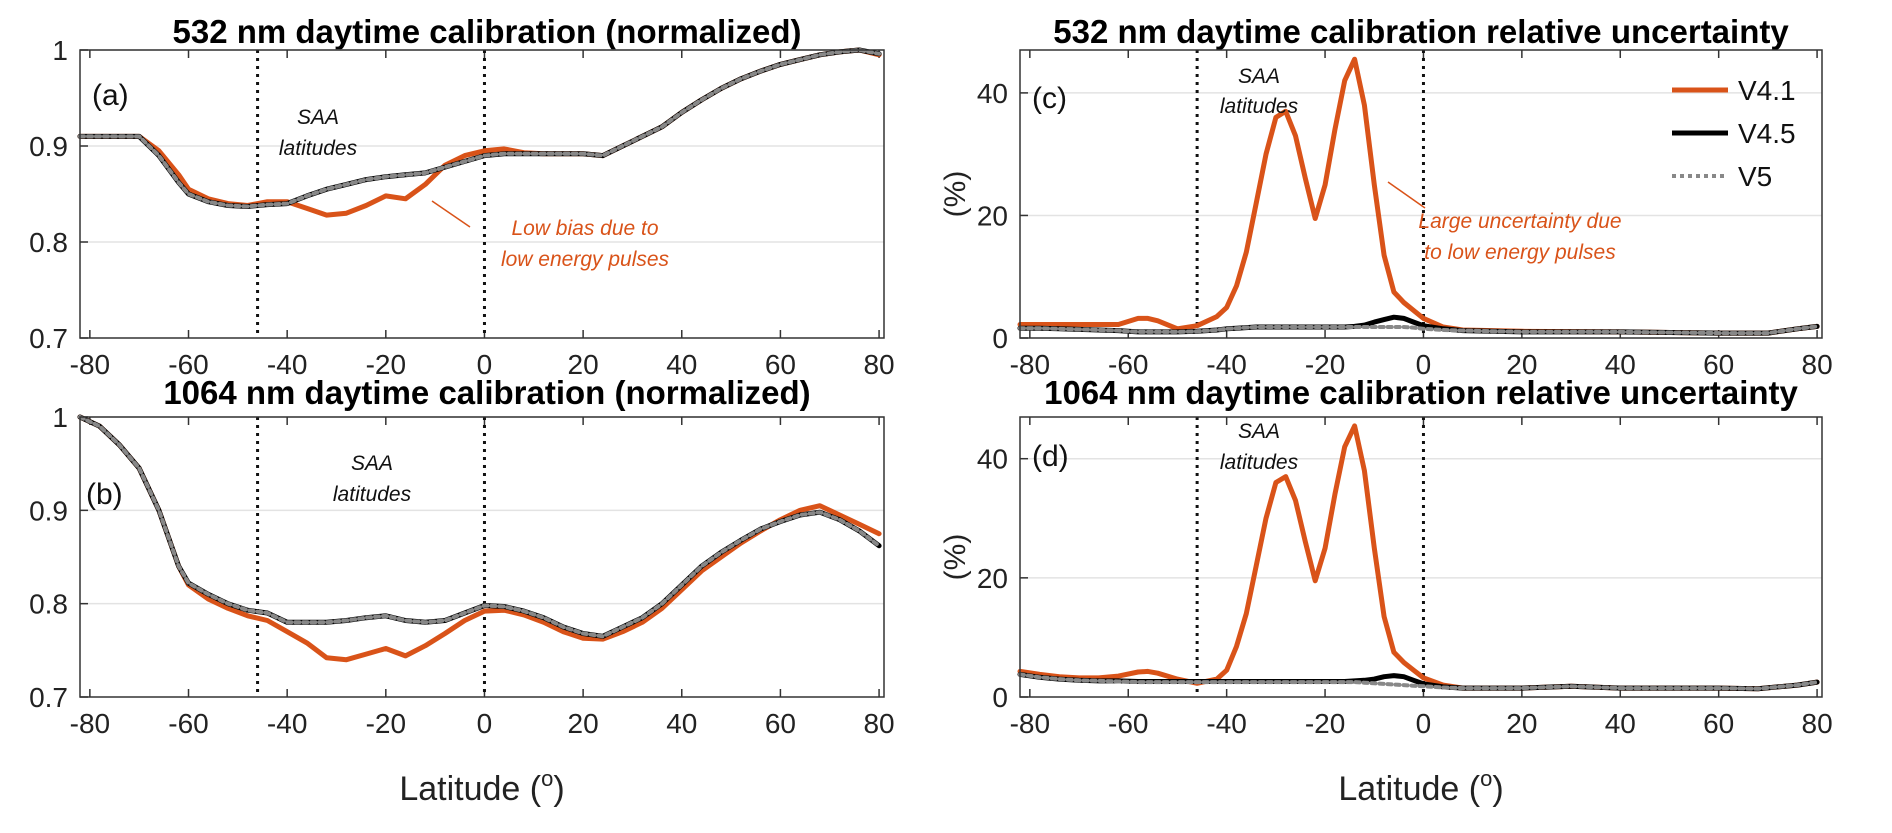 The width and height of the screenshot is (1892, 833). I want to click on annotation-text: low energy pulses, so click(585, 259).